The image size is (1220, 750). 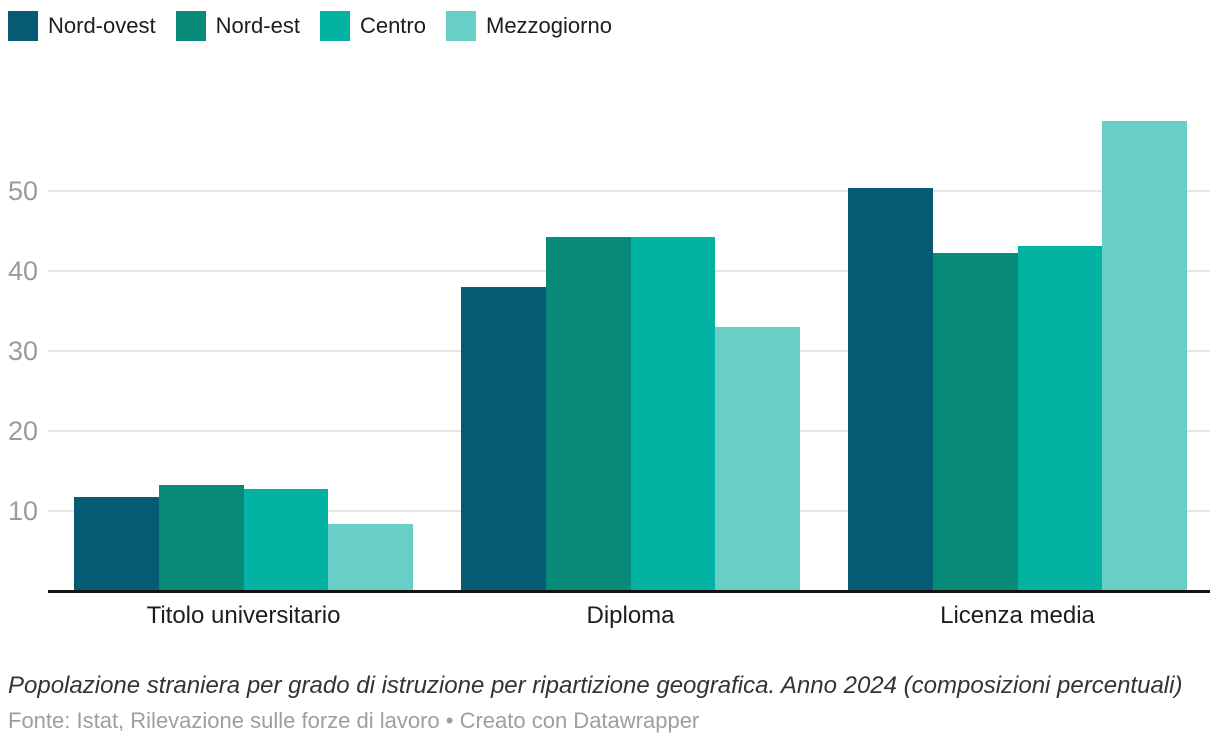 What do you see at coordinates (190, 26) in the screenshot?
I see `legend-swatch-nord-est` at bounding box center [190, 26].